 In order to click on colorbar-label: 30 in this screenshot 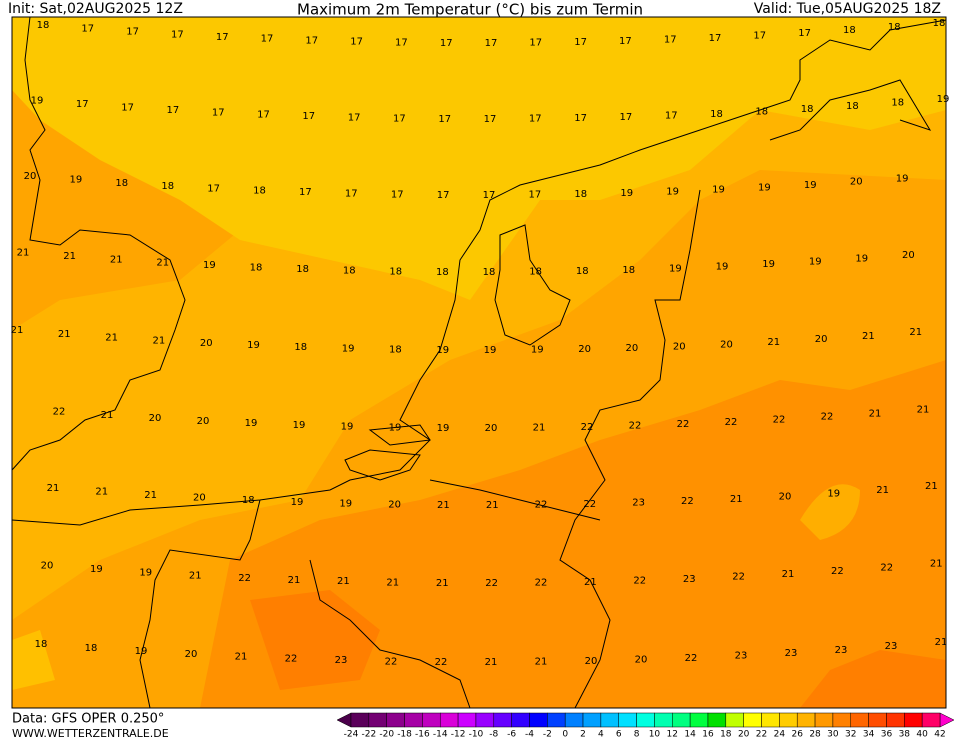, I will do `click(833, 735)`.